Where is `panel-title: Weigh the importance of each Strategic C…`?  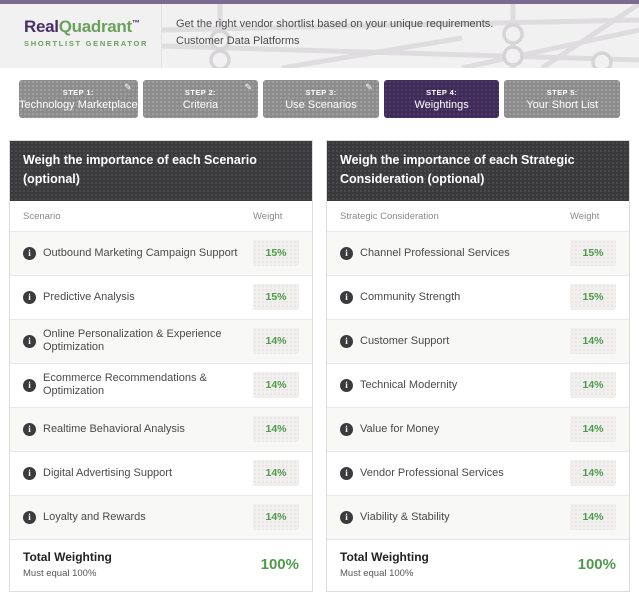
panel-title: Weigh the importance of each Strategic C… is located at coordinates (478, 171).